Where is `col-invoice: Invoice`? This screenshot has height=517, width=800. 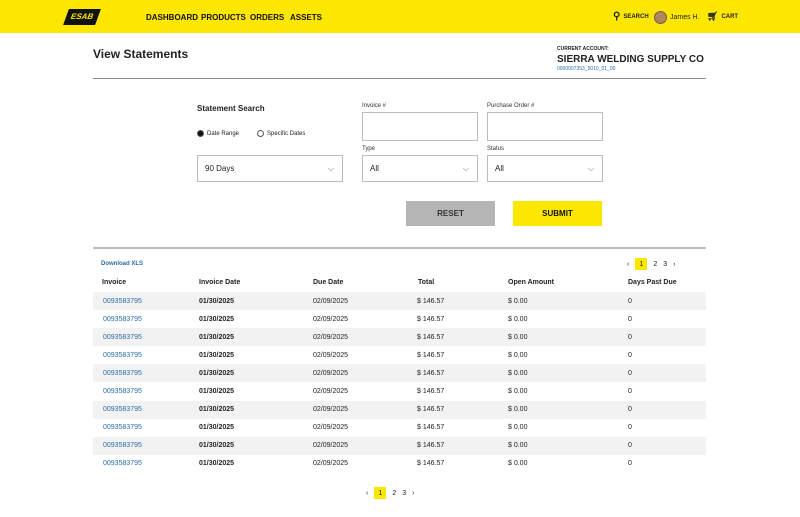 col-invoice: Invoice is located at coordinates (114, 282).